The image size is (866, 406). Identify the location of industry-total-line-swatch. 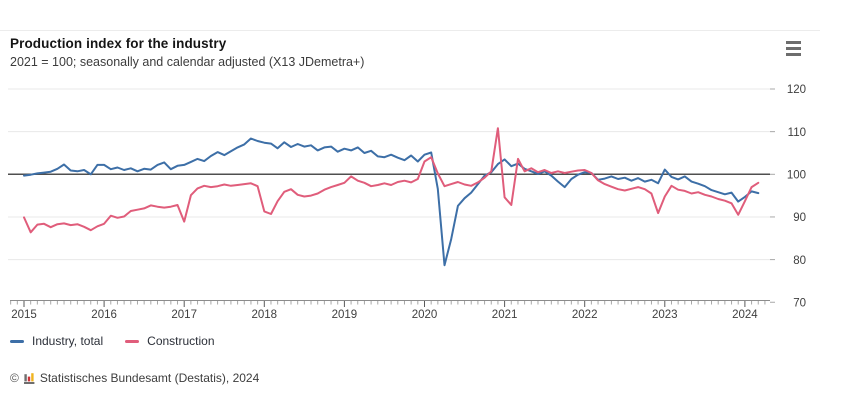
(17, 341).